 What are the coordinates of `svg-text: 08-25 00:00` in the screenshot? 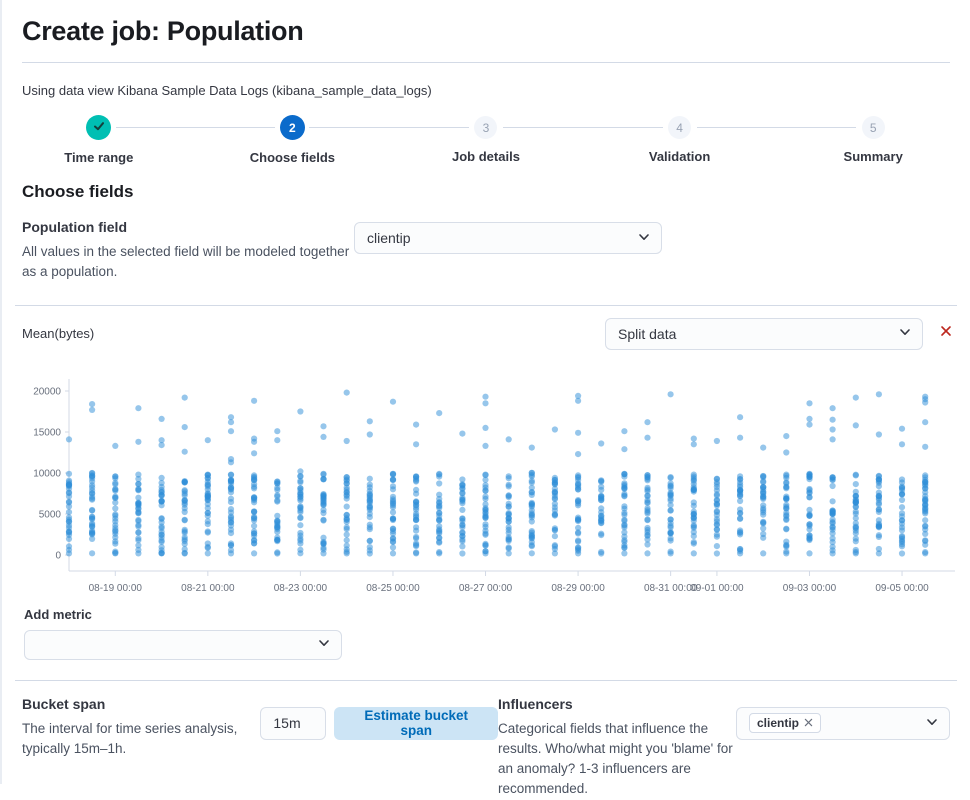 It's located at (393, 588).